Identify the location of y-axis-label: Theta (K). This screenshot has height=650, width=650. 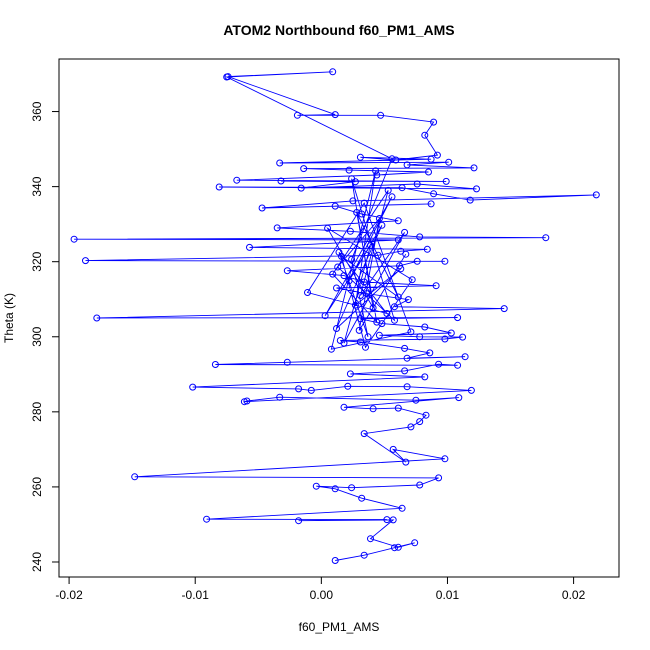
(9, 318).